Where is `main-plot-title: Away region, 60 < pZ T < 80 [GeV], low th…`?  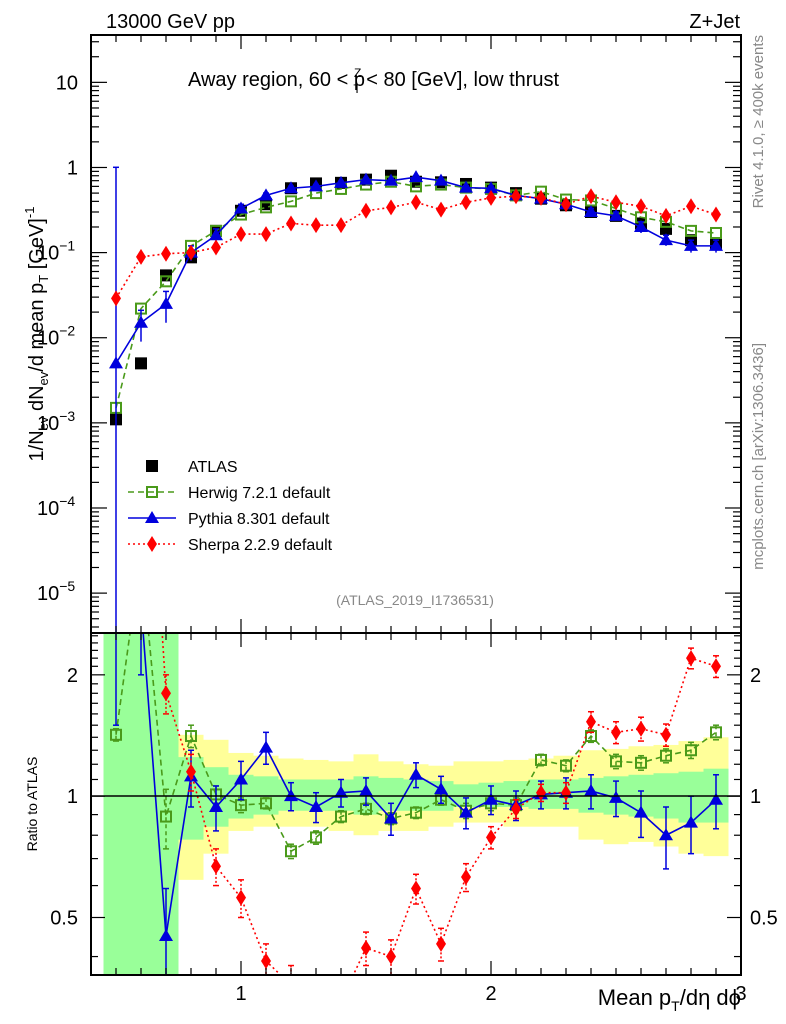
main-plot-title: Away region, 60 < pZ T < 80 [GeV], low th… is located at coordinates (374, 81).